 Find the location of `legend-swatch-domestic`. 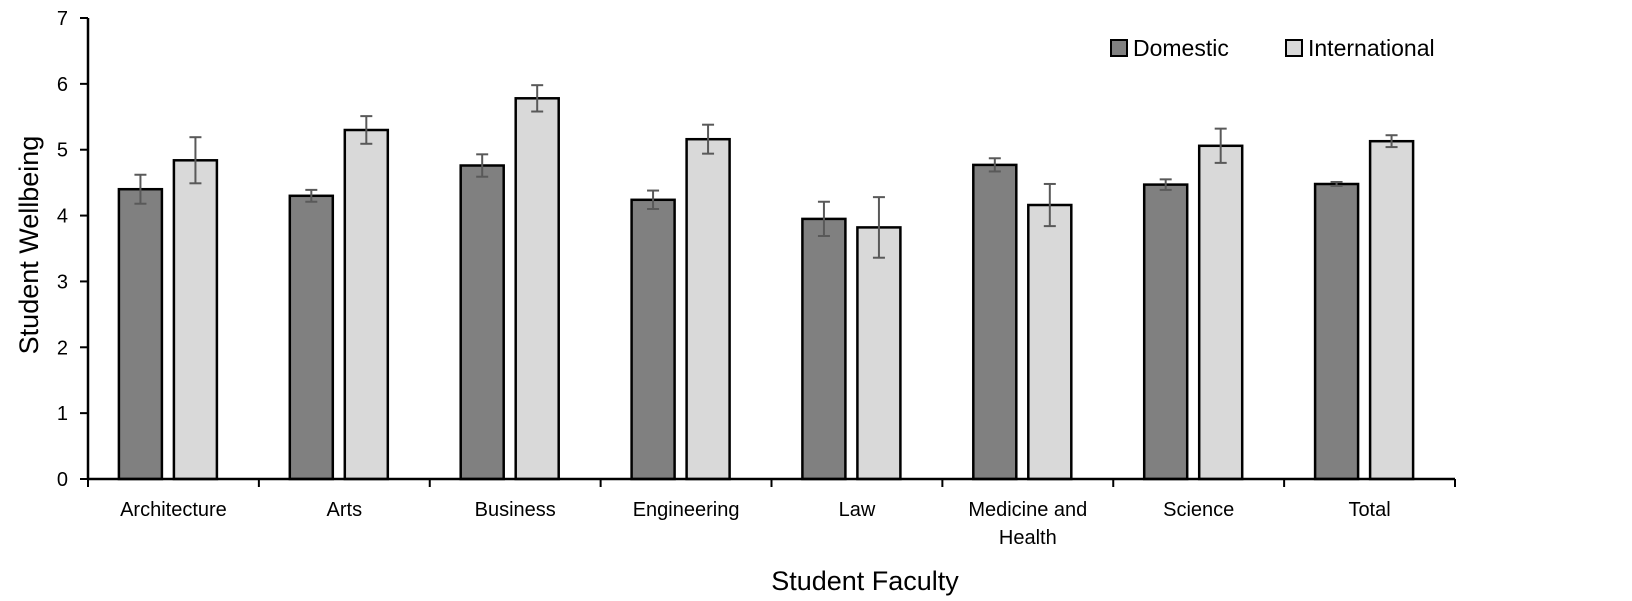

legend-swatch-domestic is located at coordinates (1119, 48).